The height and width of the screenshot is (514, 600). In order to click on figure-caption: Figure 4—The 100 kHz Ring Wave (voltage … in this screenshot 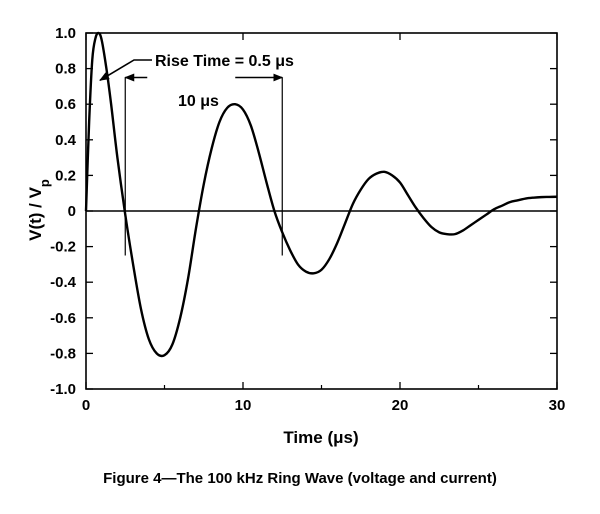, I will do `click(300, 478)`.